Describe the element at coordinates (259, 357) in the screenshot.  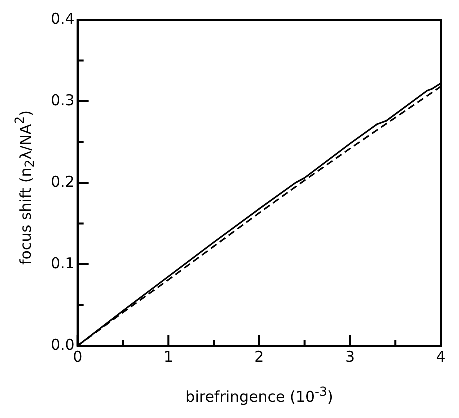
I see `x-tick-label: 2` at that location.